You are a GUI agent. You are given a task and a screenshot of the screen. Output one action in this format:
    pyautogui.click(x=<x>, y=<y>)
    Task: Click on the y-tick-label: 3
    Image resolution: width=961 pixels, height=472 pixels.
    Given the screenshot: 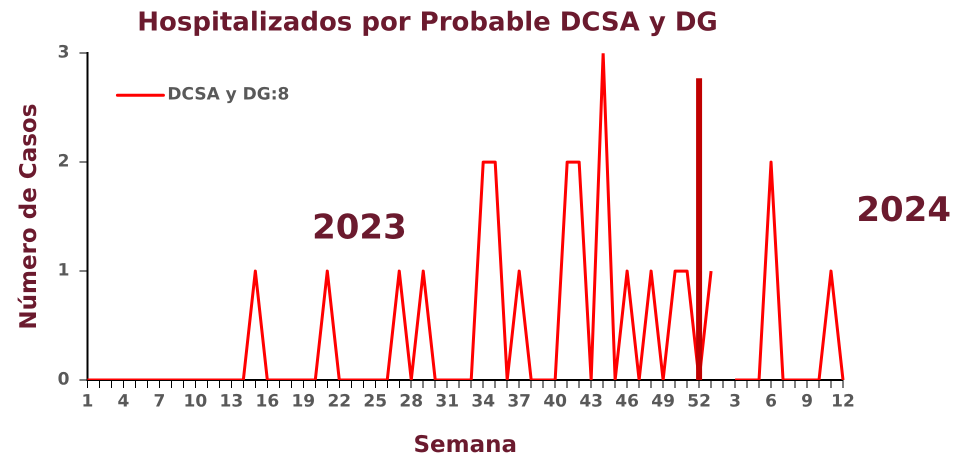 What is the action you would take?
    pyautogui.click(x=64, y=52)
    